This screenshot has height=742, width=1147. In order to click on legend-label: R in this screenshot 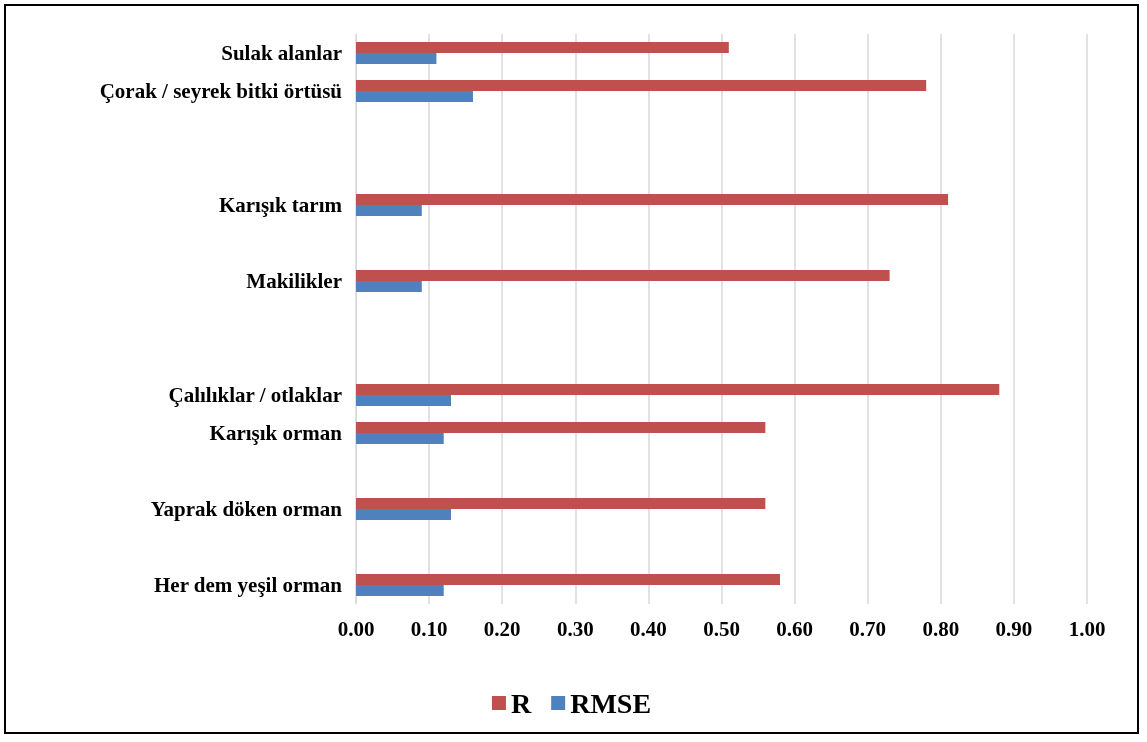, I will do `click(521, 703)`.